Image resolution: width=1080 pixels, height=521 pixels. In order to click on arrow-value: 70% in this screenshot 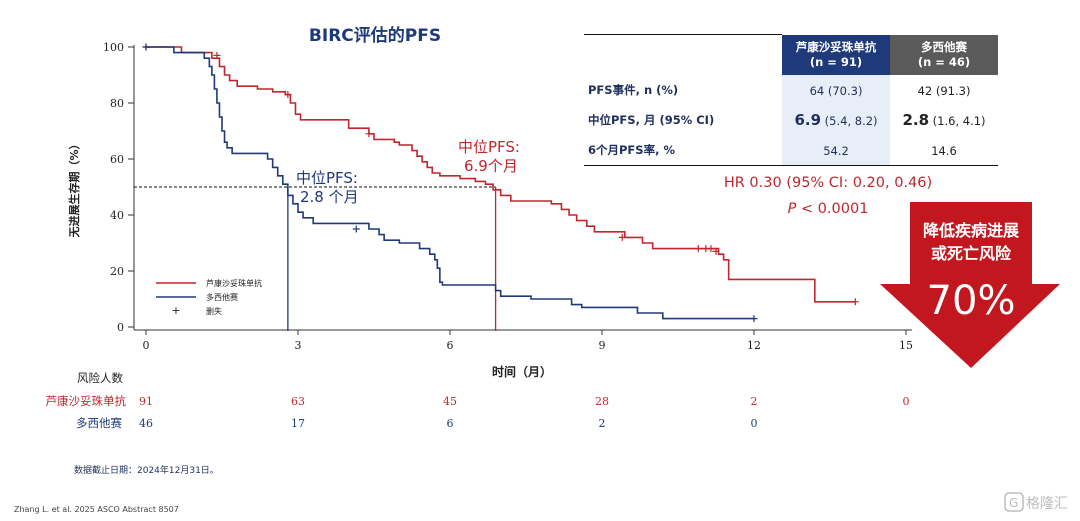, I will do `click(971, 301)`.